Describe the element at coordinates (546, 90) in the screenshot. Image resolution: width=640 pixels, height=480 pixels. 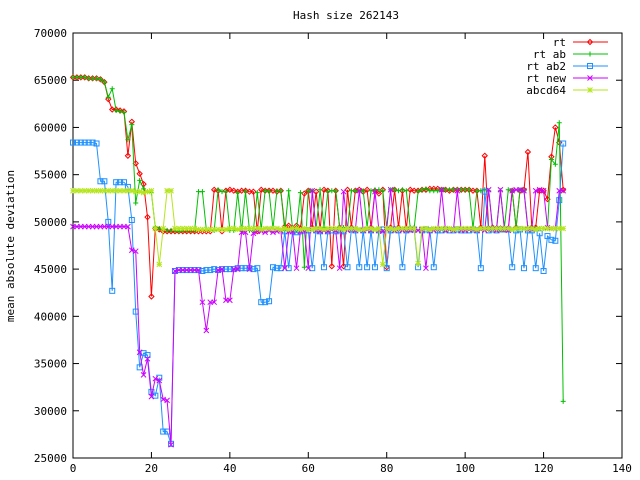
I see `legend-label-abcd64: abcd64` at that location.